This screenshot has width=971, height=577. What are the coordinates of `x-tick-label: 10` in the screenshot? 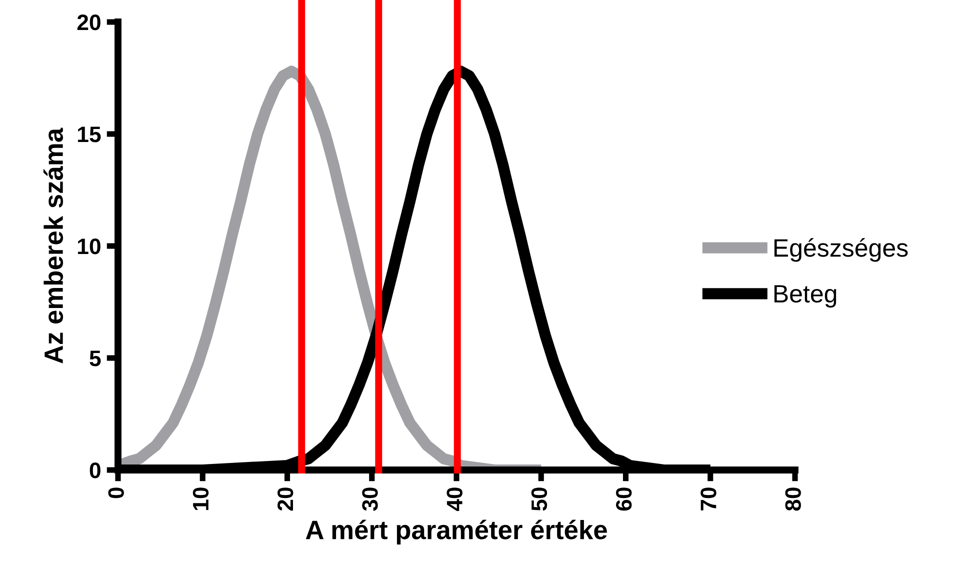 It's located at (200, 499).